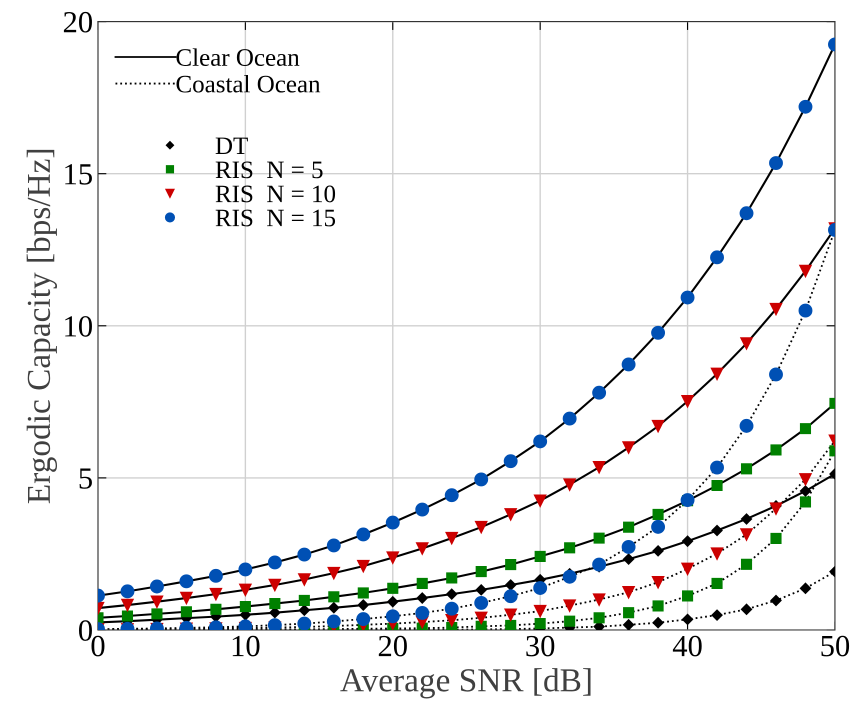 Image resolution: width=852 pixels, height=720 pixels. What do you see at coordinates (392, 646) in the screenshot?
I see `x-tick-label: 20` at bounding box center [392, 646].